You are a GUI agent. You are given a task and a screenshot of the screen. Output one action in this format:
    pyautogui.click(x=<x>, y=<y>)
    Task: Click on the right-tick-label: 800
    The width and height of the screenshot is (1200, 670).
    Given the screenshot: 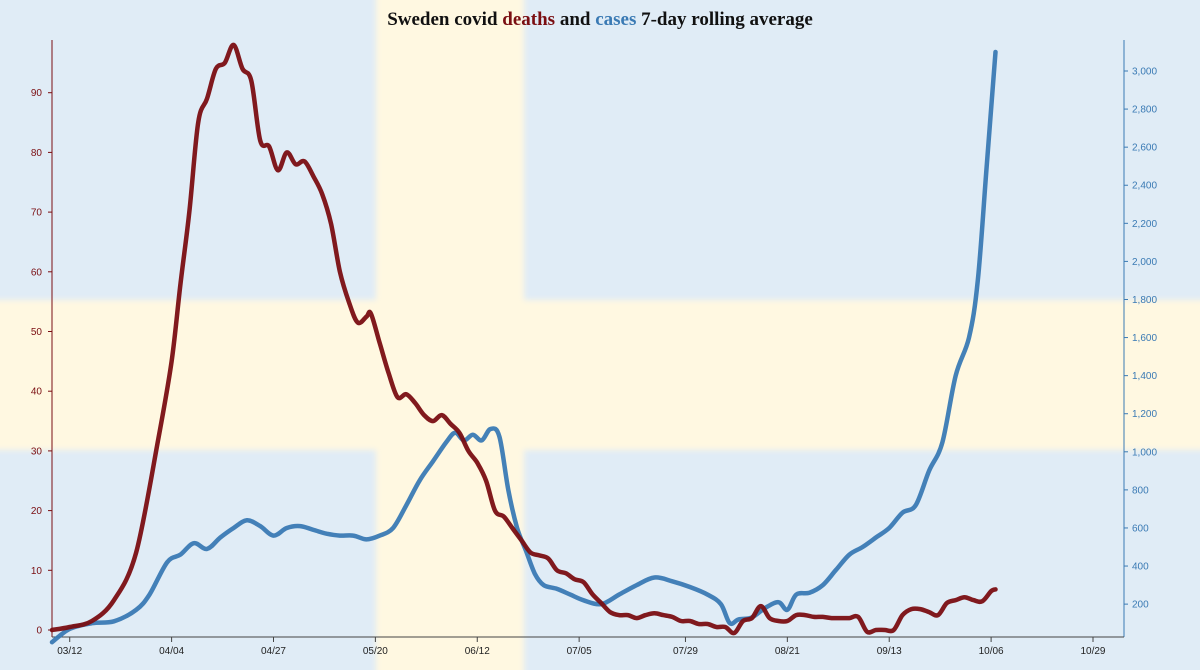 What is the action you would take?
    pyautogui.click(x=1140, y=490)
    